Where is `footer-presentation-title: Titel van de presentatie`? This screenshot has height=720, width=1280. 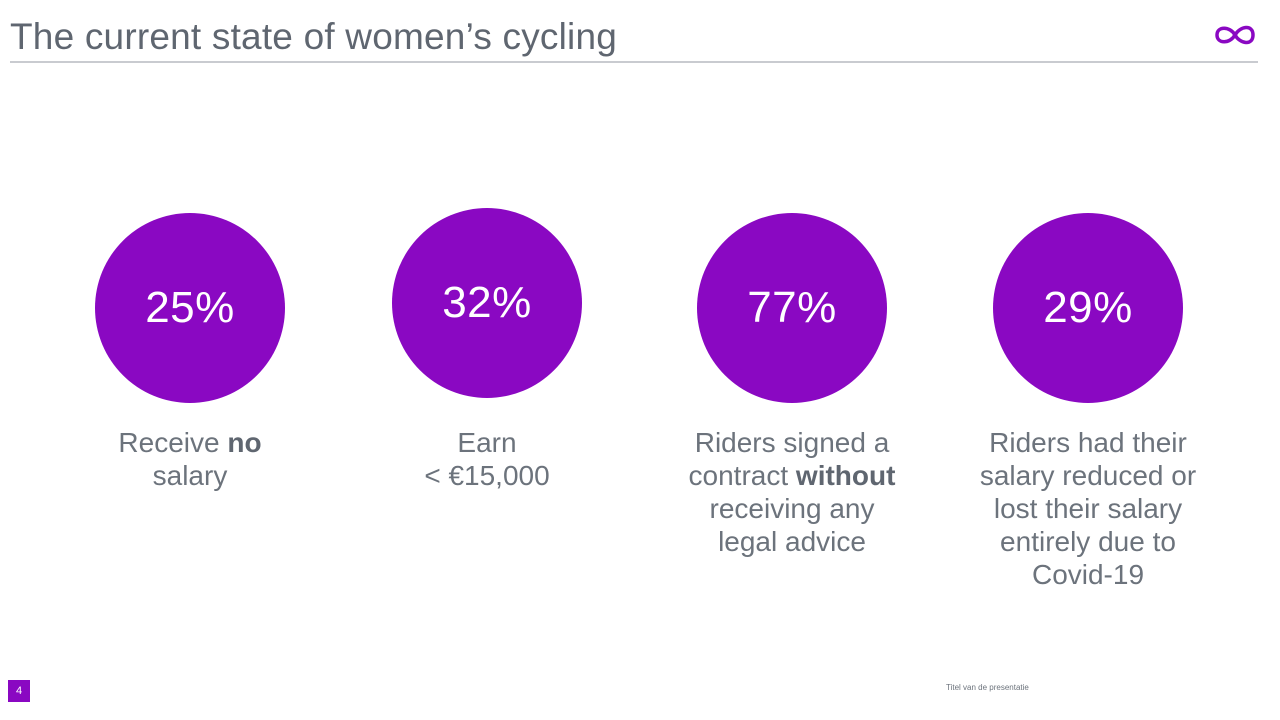 footer-presentation-title: Titel van de presentatie is located at coordinates (987, 687).